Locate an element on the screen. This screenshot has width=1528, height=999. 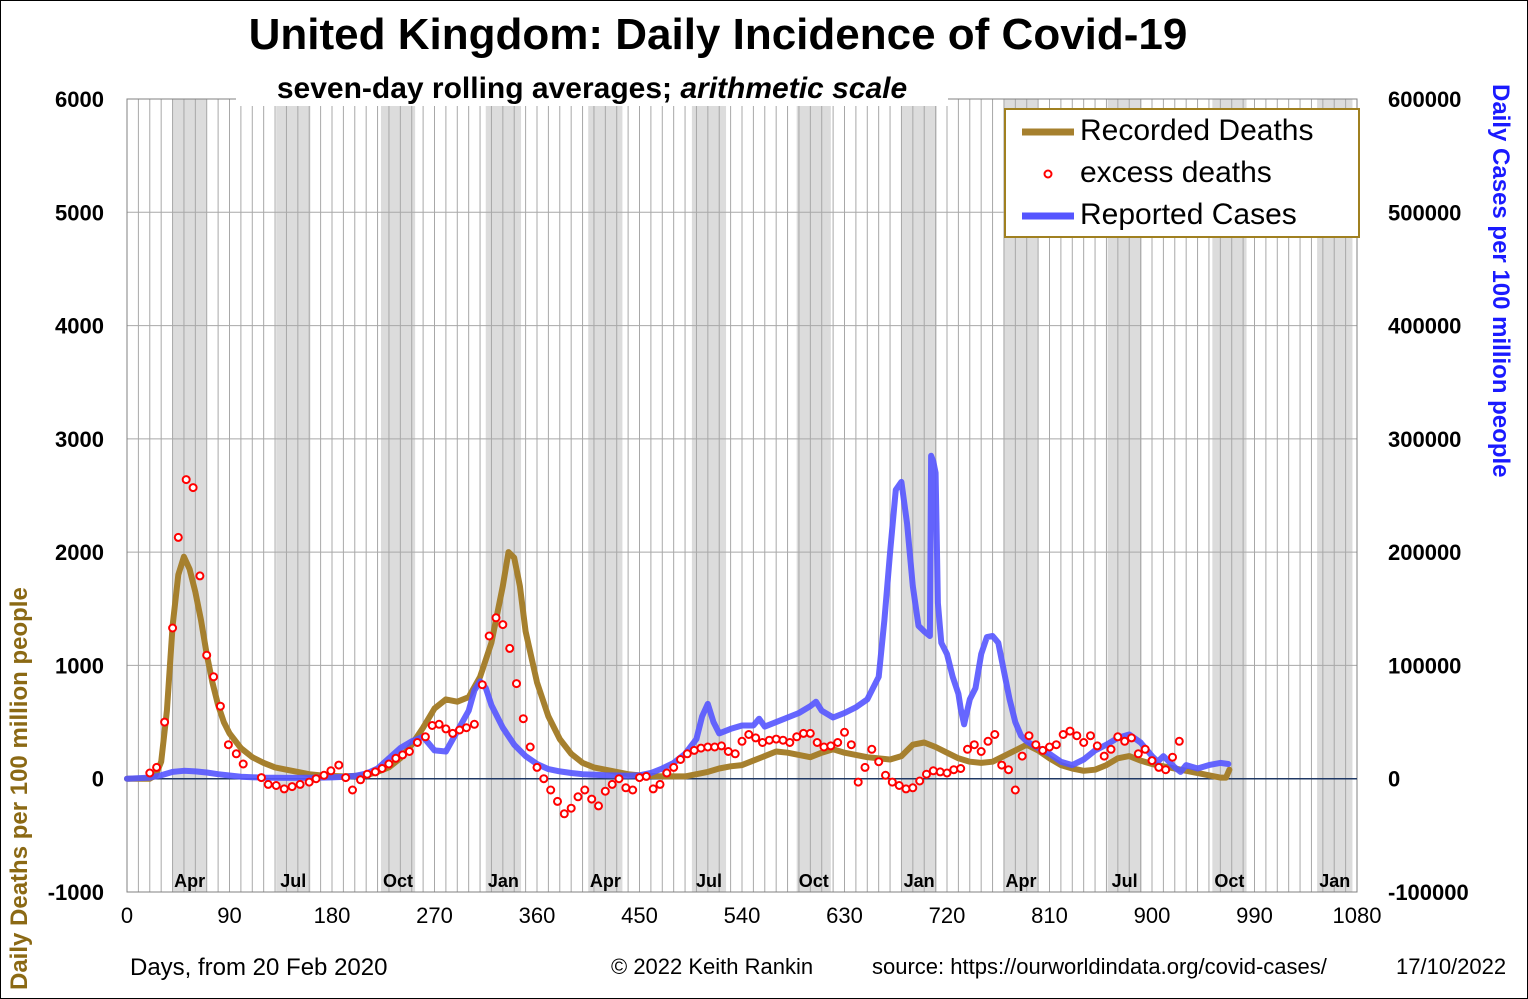
legend-label-excess: excess deaths is located at coordinates (1176, 172).